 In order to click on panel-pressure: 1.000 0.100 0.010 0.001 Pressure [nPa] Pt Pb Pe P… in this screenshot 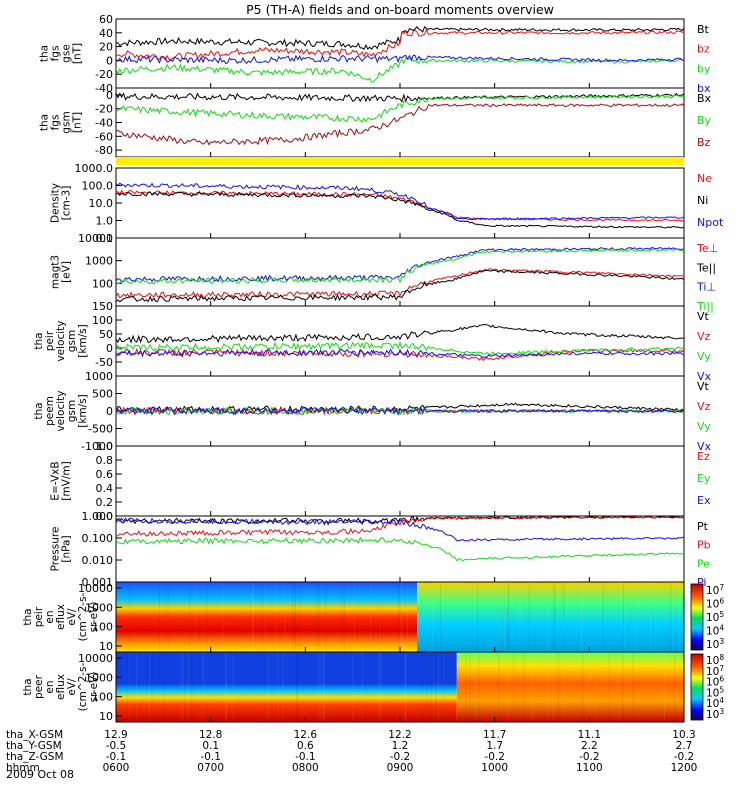, I will do `click(380, 549)`.